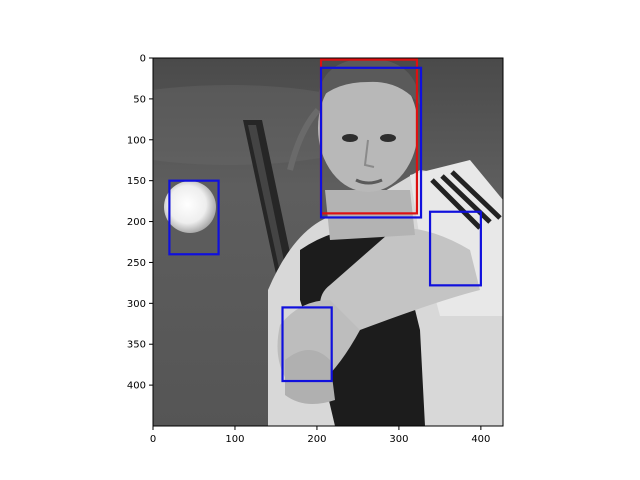 This screenshot has width=640, height=480. I want to click on y-tick-label: 300, so click(136, 304).